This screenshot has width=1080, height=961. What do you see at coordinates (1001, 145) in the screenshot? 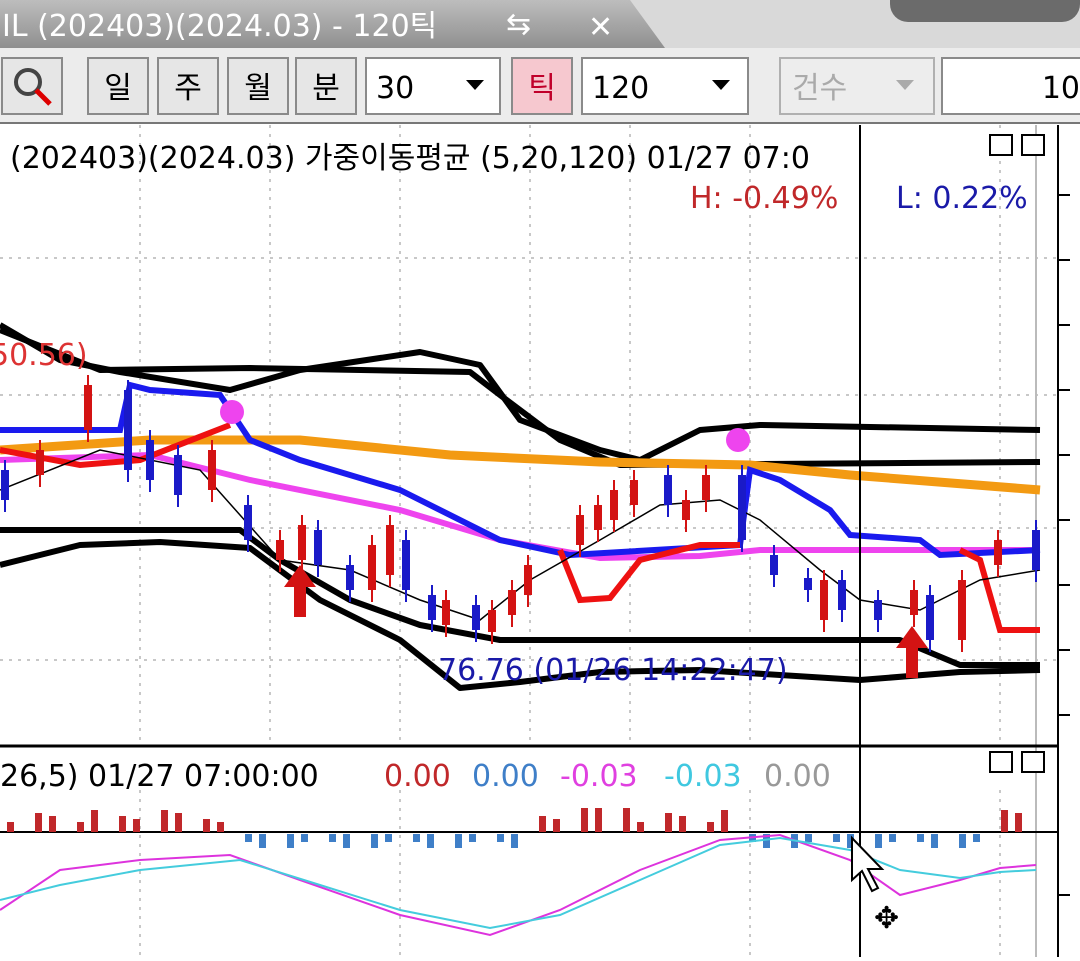
I see `n-button` at bounding box center [1001, 145].